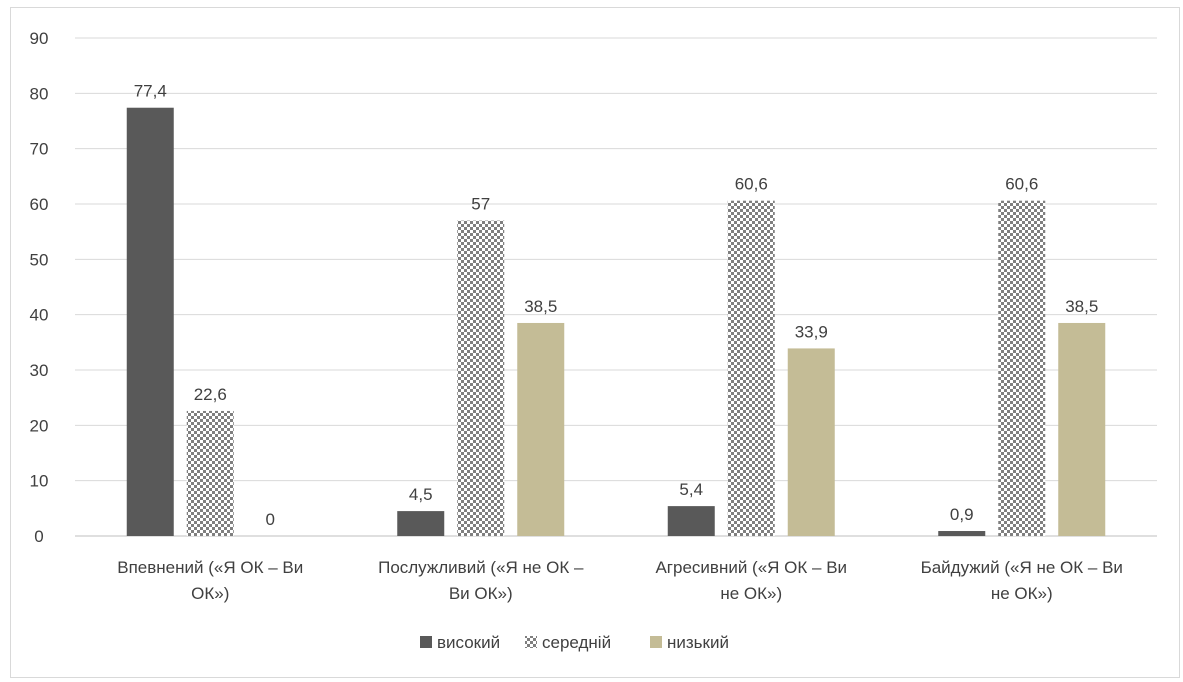  Describe the element at coordinates (39, 204) in the screenshot. I see `y-tick-label: 60` at that location.